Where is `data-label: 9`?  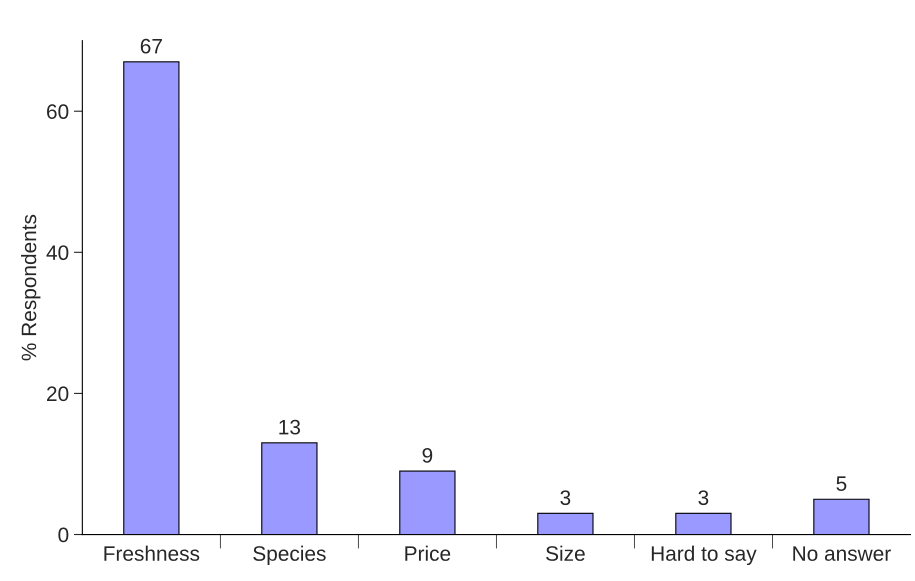
data-label: 9 is located at coordinates (427, 455).